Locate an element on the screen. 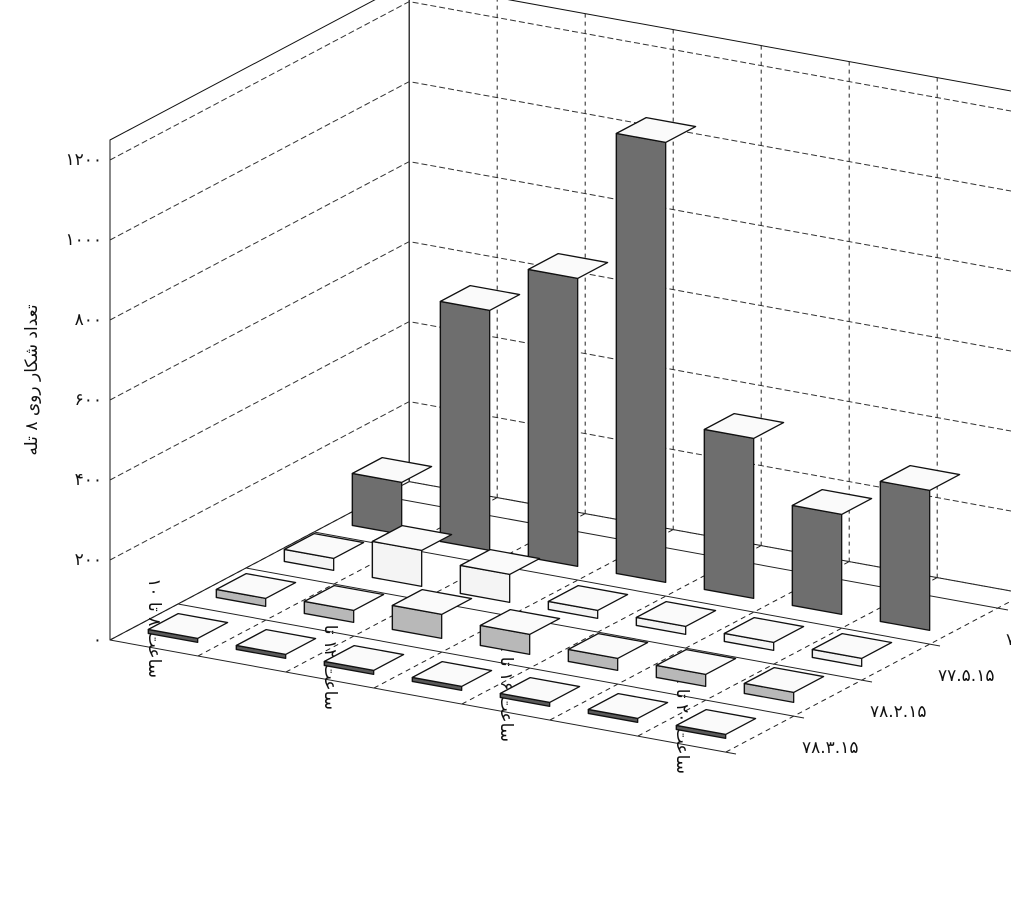 Image resolution: width=1011 pixels, height=918 pixels. y-tick-label: ۰ is located at coordinates (97, 640).